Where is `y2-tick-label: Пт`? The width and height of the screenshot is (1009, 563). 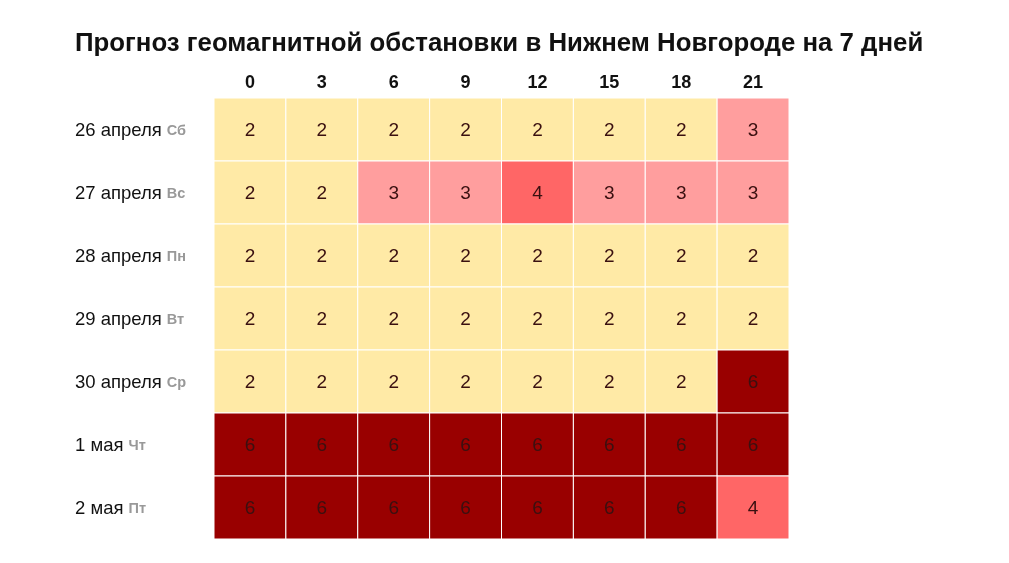 y2-tick-label: Пт is located at coordinates (137, 507).